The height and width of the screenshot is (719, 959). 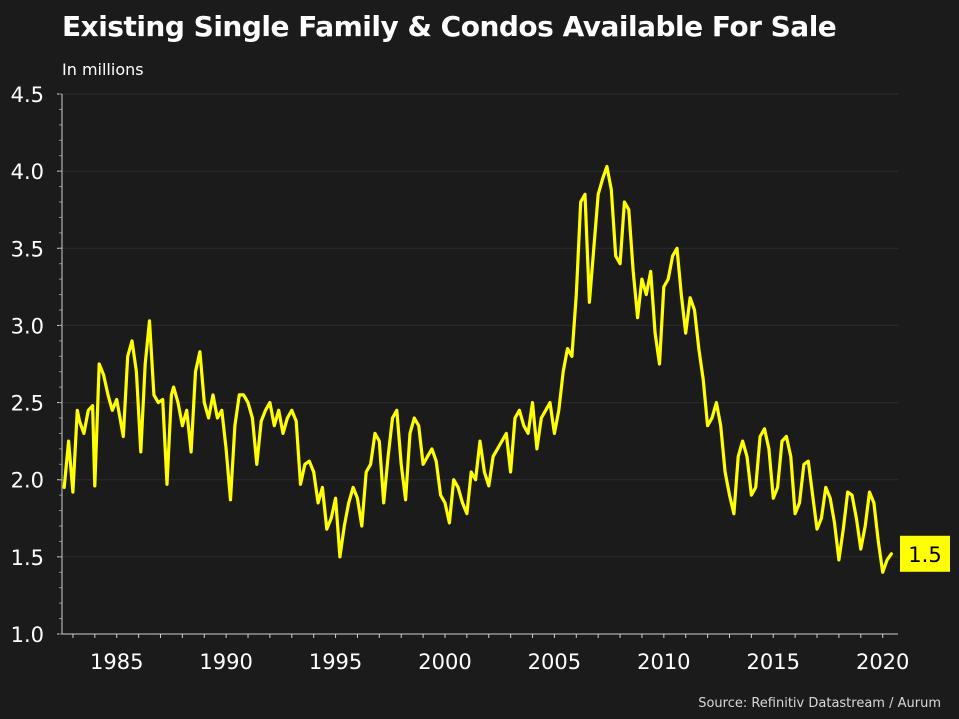 I want to click on y-tick-label: 4.5, so click(x=27, y=95).